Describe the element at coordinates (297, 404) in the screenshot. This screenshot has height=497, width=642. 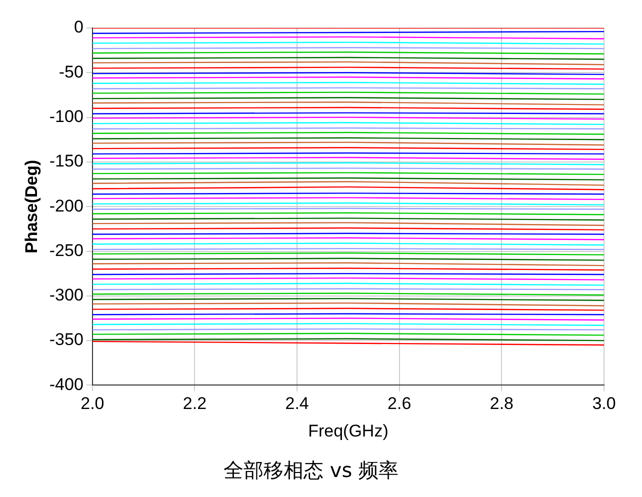
I see `x-tick-label: 2.4` at that location.